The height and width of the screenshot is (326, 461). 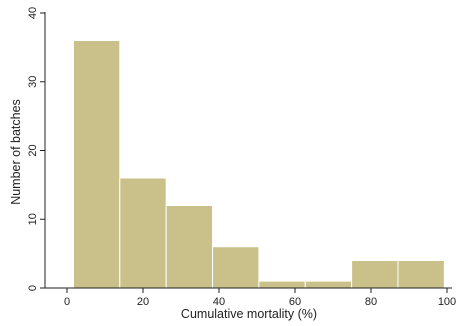 I want to click on x-tick-label: 0, so click(x=67, y=302).